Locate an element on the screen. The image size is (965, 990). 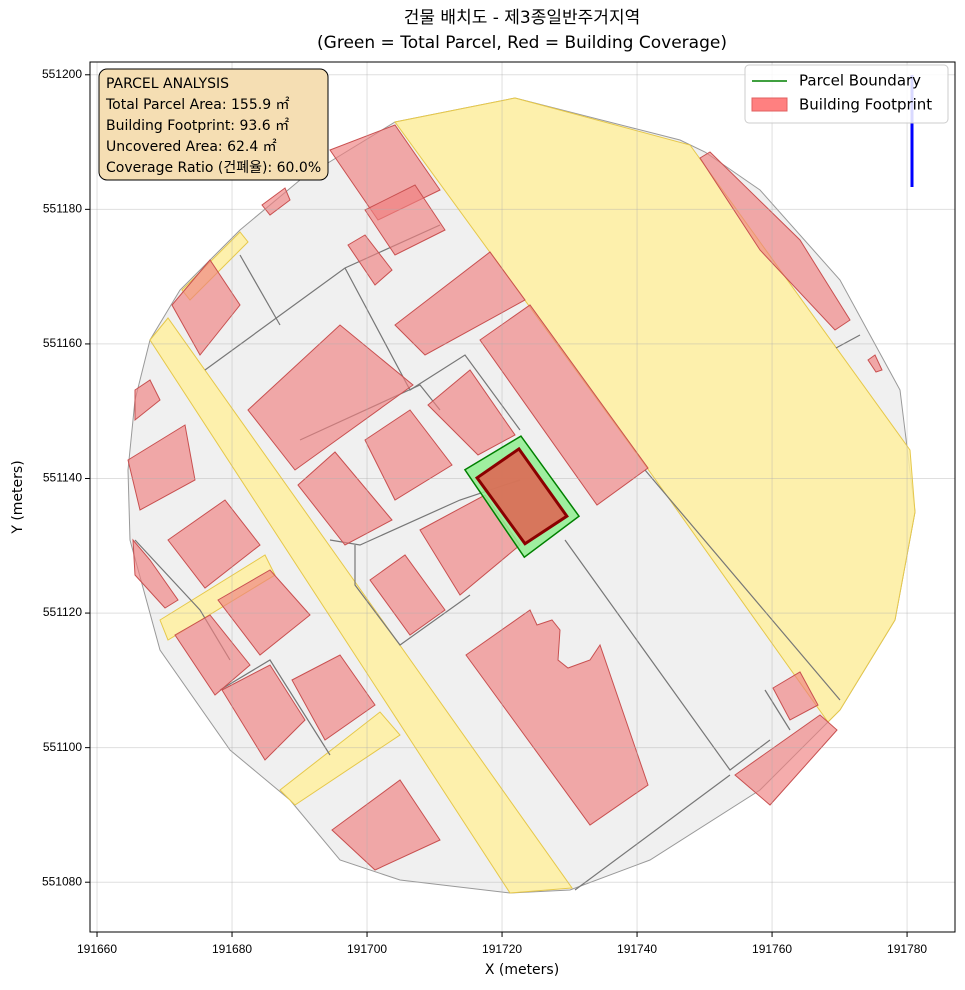
y-tick-label: 551140 is located at coordinates (62, 478).